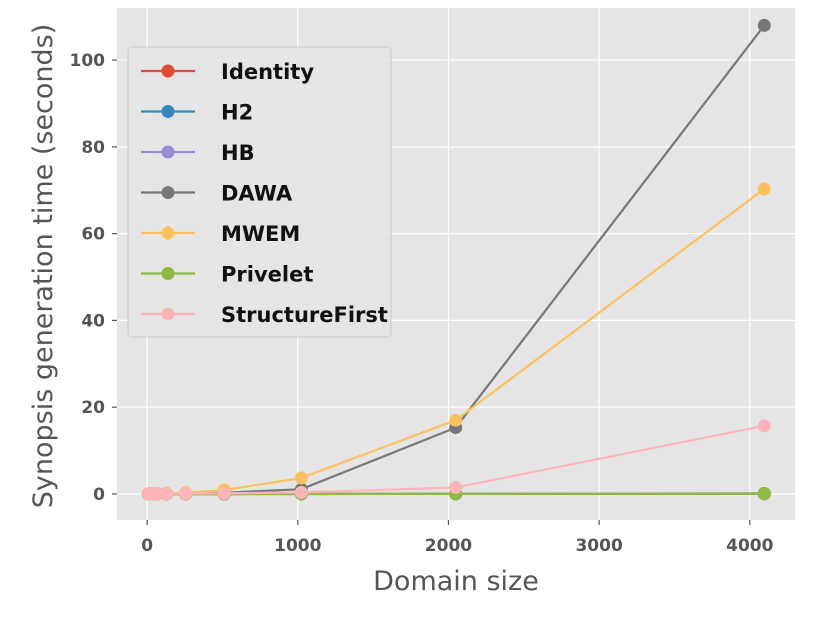  Describe the element at coordinates (257, 194) in the screenshot. I see `legend-label: DAWA` at that location.